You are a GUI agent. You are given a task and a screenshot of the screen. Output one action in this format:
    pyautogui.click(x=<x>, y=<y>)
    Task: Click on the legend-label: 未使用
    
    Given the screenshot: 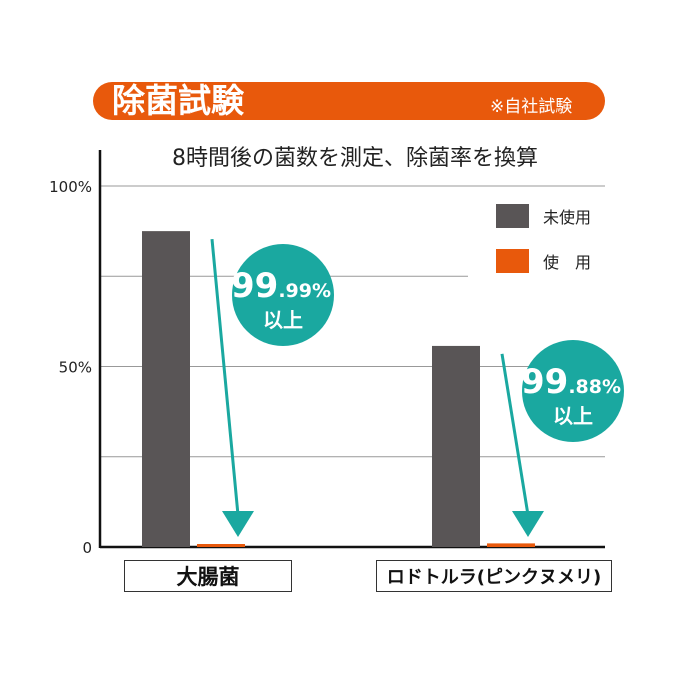 What is the action you would take?
    pyautogui.click(x=567, y=217)
    